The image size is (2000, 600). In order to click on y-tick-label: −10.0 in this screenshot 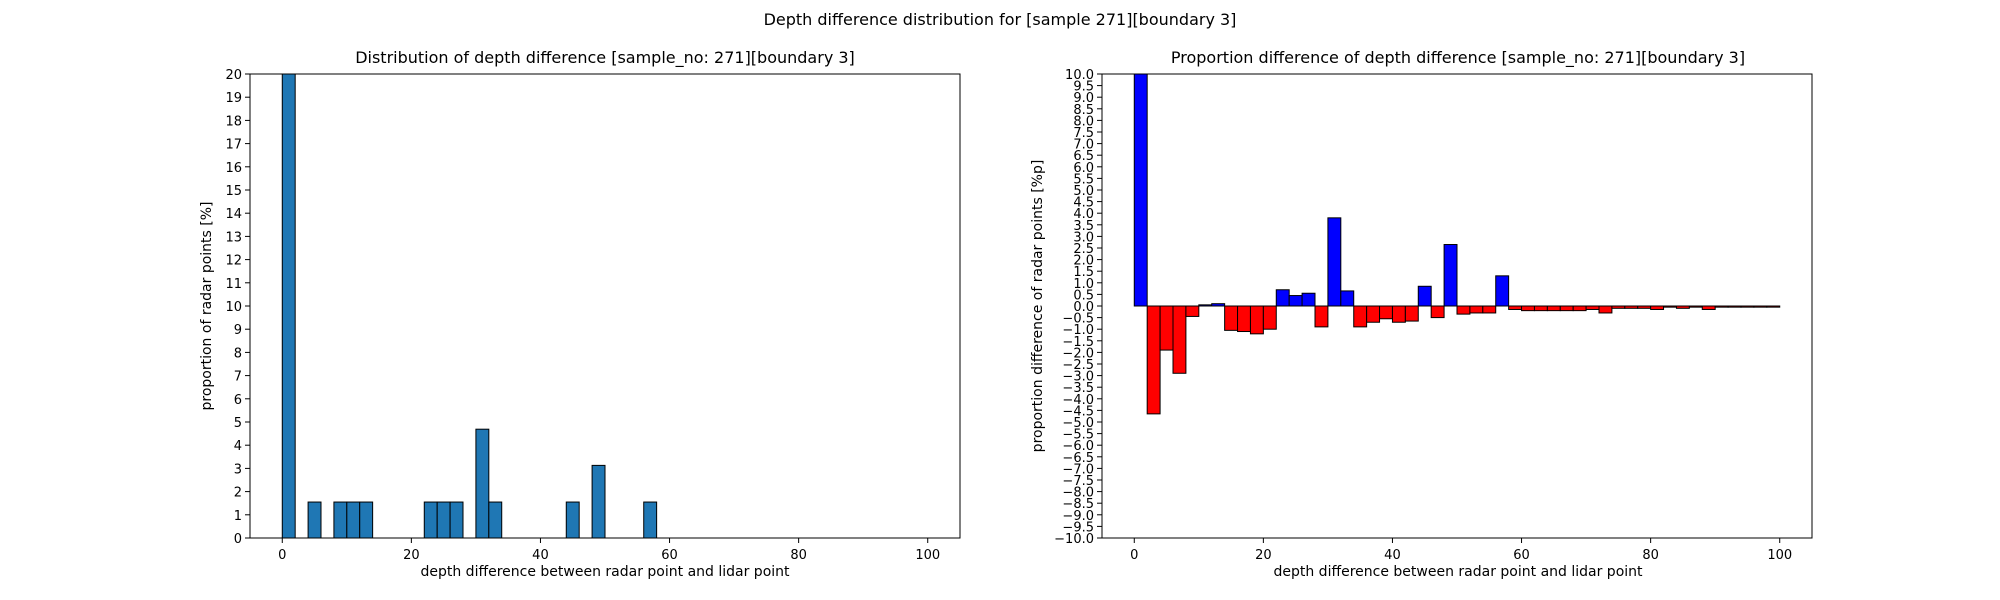, I will do `click(1074, 539)`.